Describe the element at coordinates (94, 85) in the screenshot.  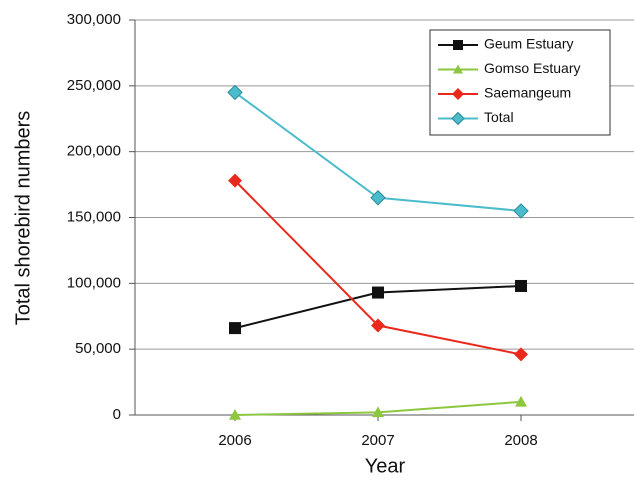
I see `y-tick-label: 250,000` at that location.